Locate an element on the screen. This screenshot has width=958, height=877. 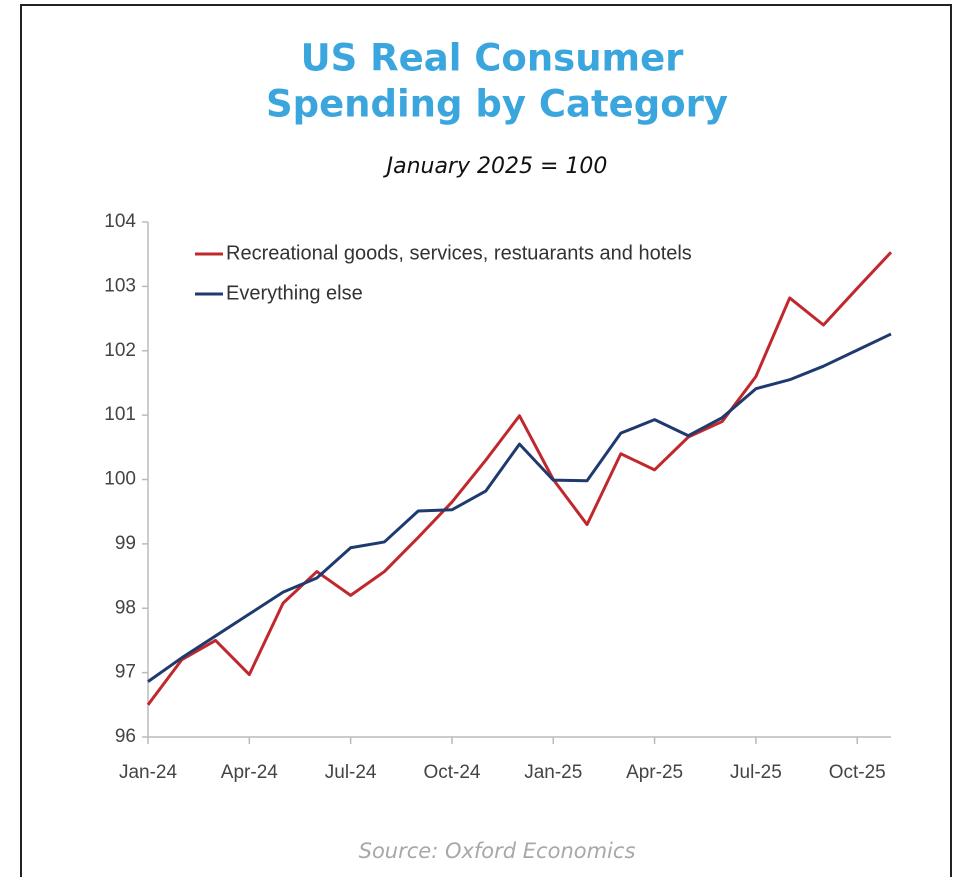
x-tick-label: Jul-24 is located at coordinates (351, 772).